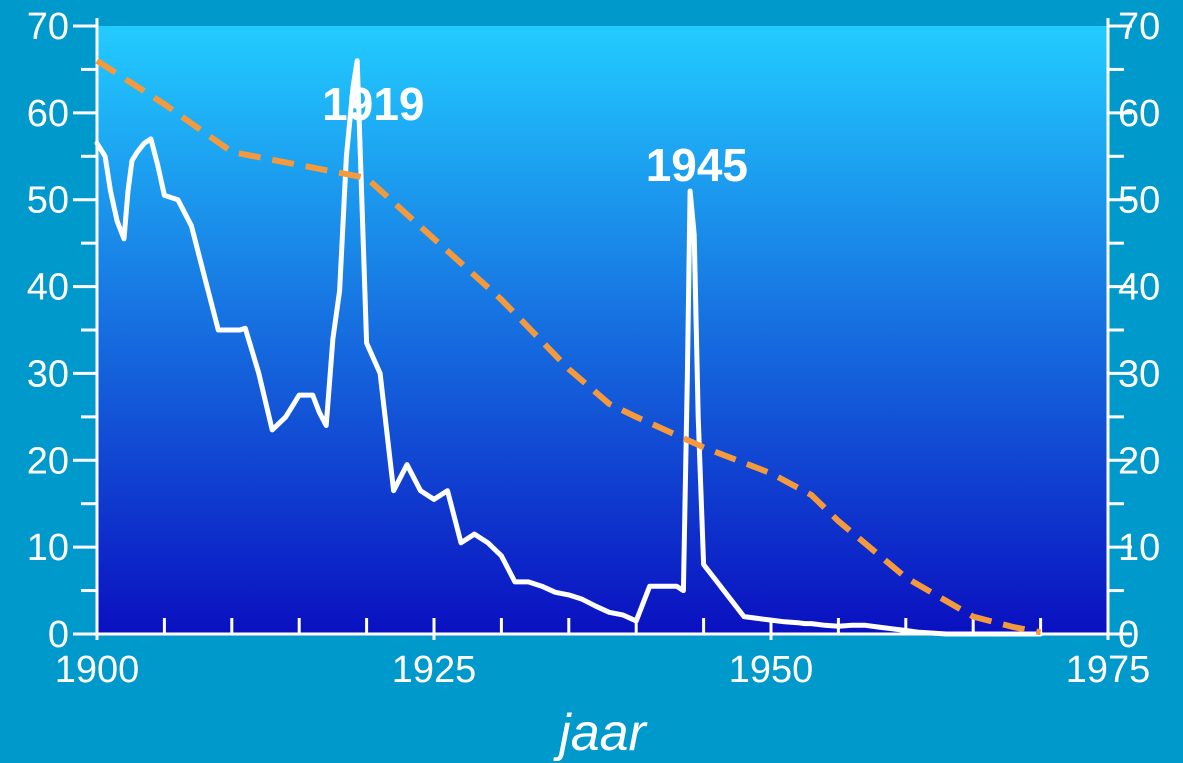  I want to click on y-tick-label-left: 20, so click(48, 461).